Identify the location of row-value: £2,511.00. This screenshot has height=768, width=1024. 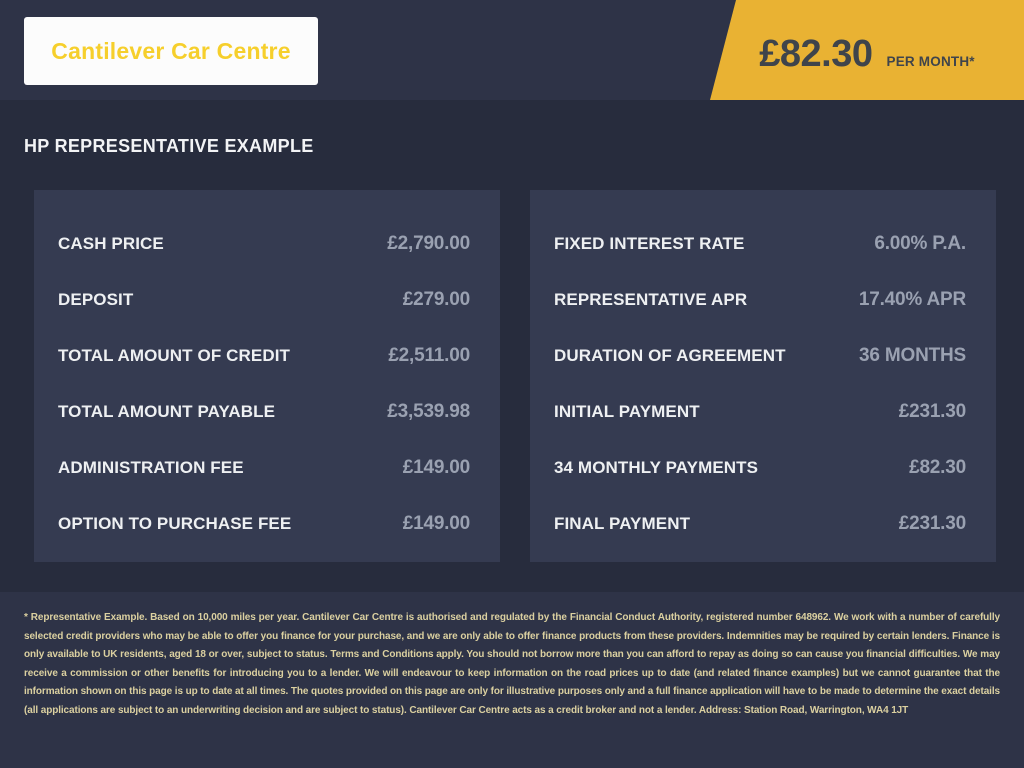
(429, 355).